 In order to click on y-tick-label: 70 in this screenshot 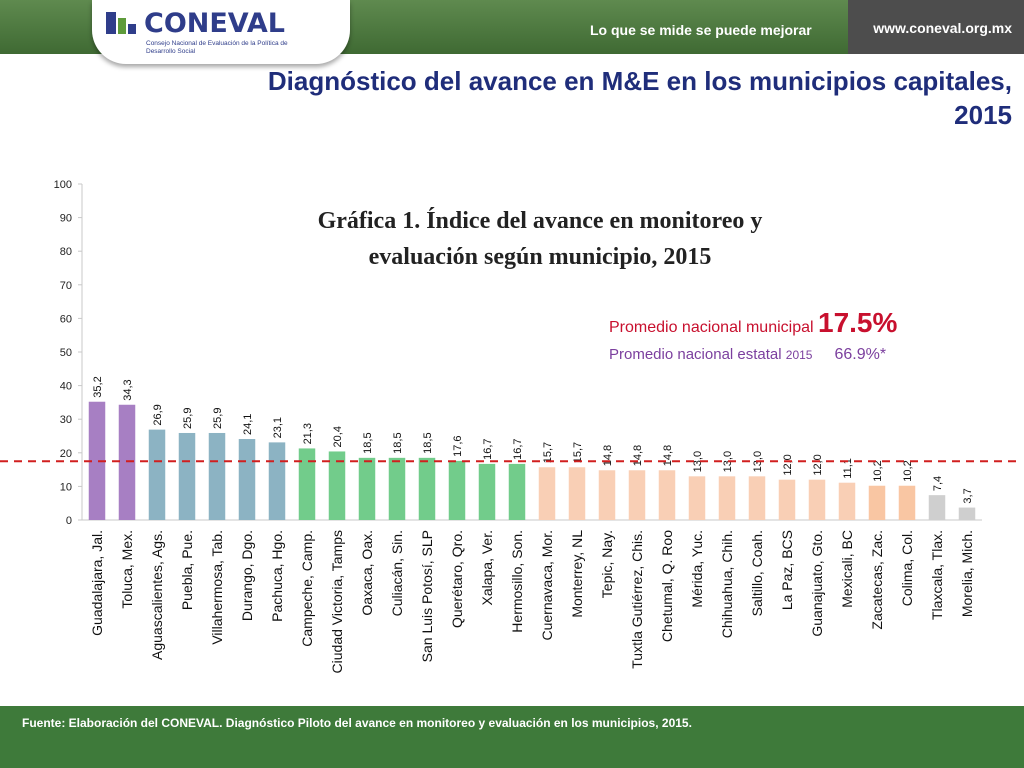, I will do `click(66, 286)`.